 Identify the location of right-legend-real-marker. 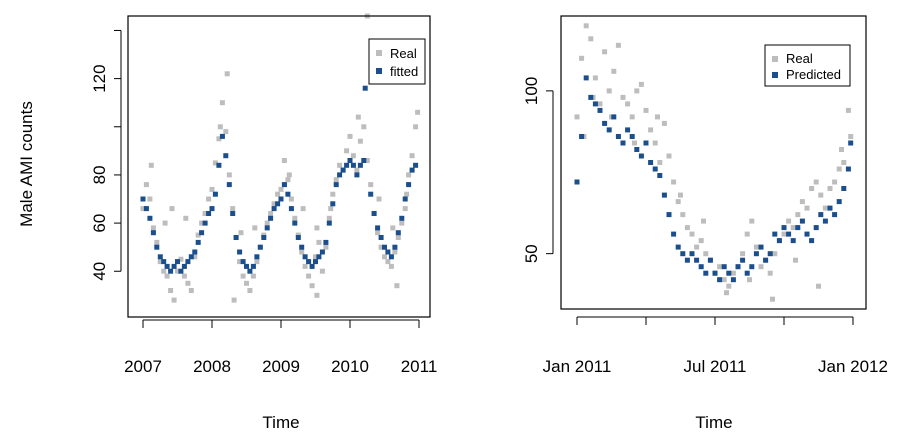
(775, 59).